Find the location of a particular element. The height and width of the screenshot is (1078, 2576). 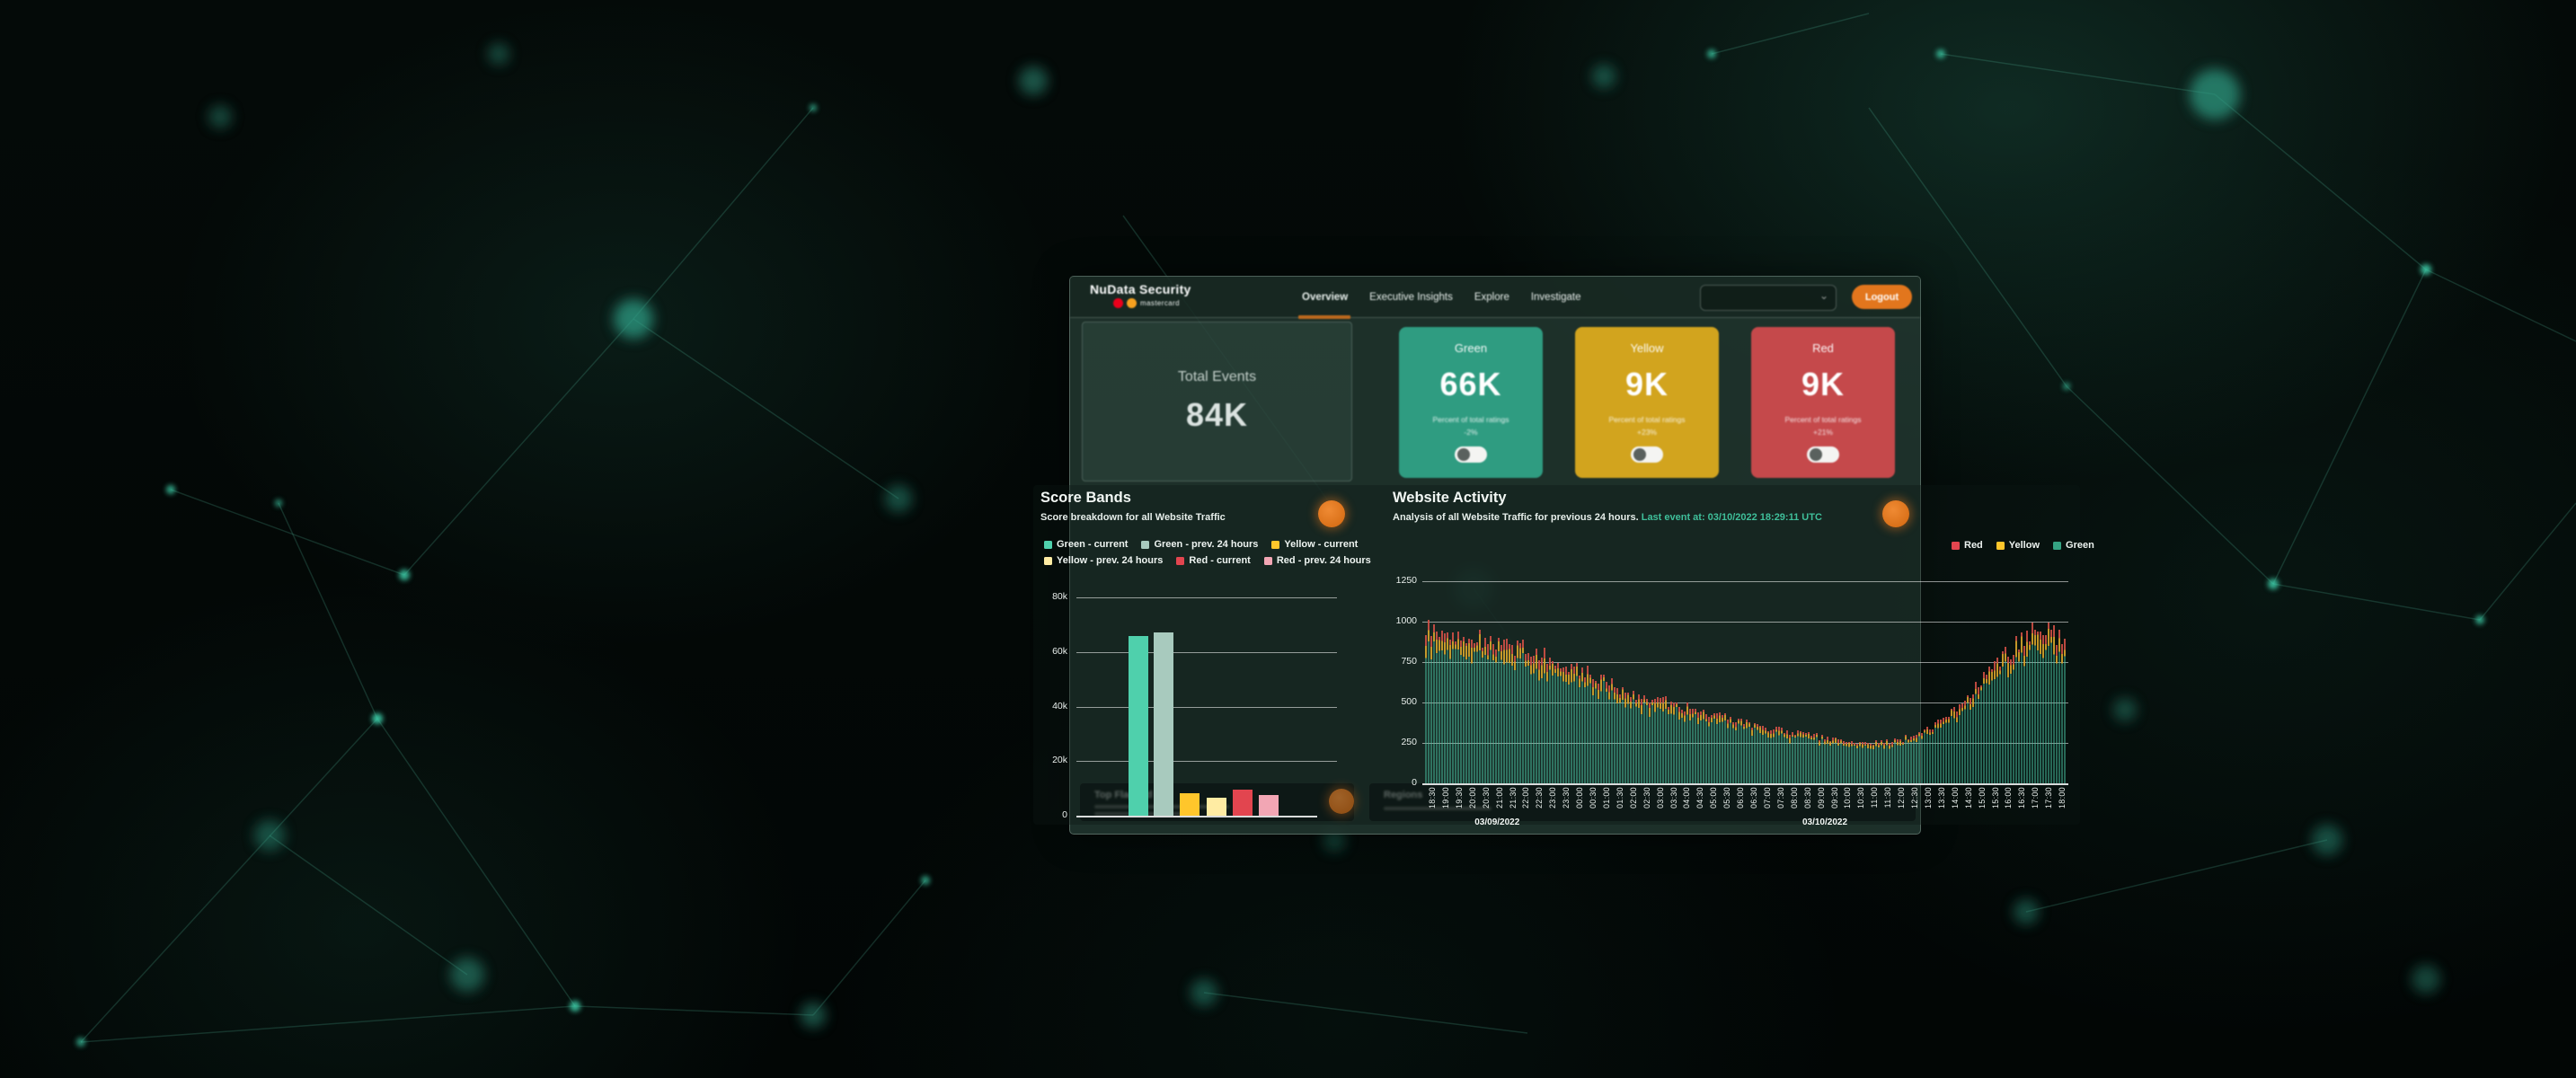

x-tick-label: 21:00 is located at coordinates (1499, 798).